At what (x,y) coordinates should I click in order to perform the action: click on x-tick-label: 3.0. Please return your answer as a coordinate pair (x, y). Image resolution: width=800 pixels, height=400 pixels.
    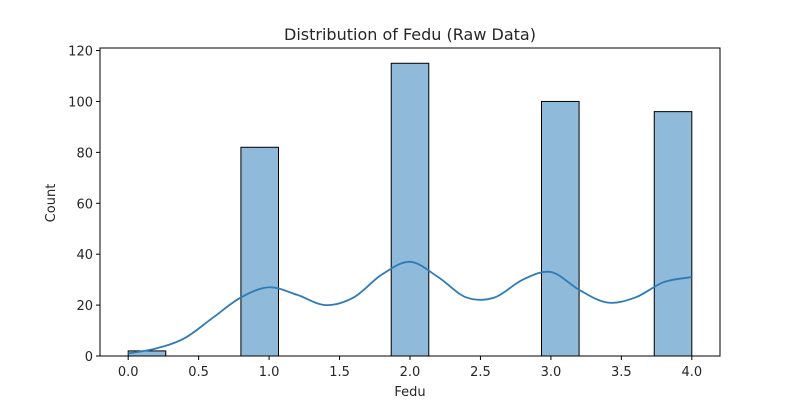
    Looking at the image, I should click on (551, 372).